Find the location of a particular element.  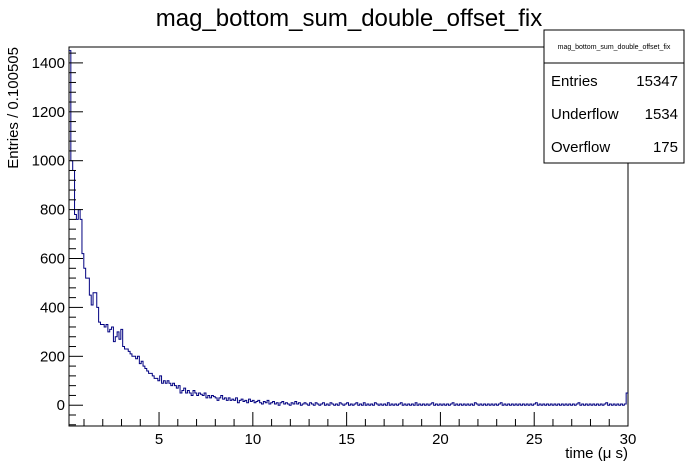

y-axis-label: Entries / 0.100505 is located at coordinates (13, 108).